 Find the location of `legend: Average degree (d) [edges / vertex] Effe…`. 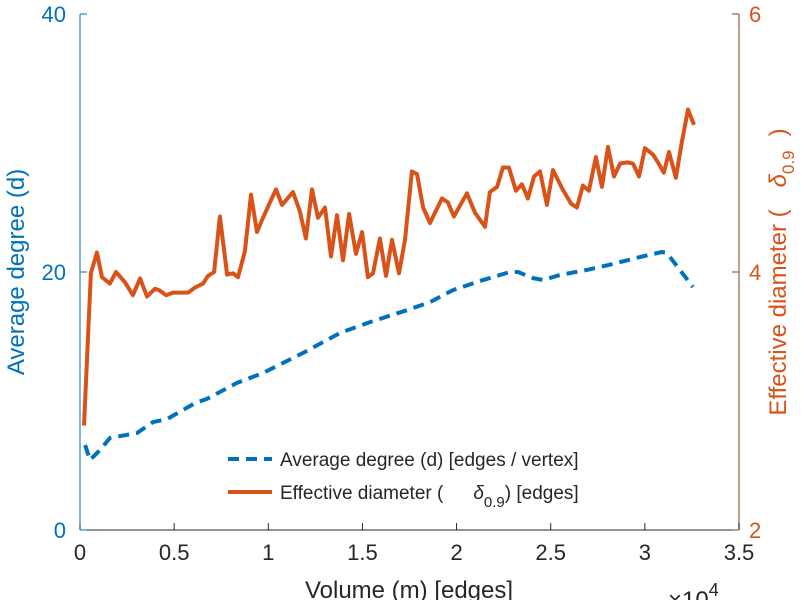

legend: Average degree (d) [edges / vertex] Effe… is located at coordinates (403, 480).